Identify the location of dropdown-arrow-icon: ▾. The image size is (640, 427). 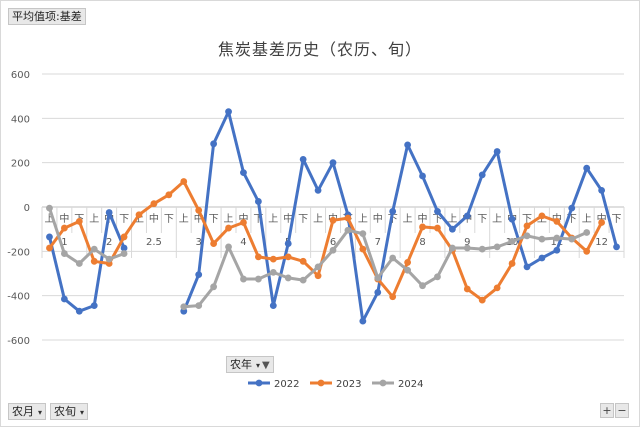
(40, 412).